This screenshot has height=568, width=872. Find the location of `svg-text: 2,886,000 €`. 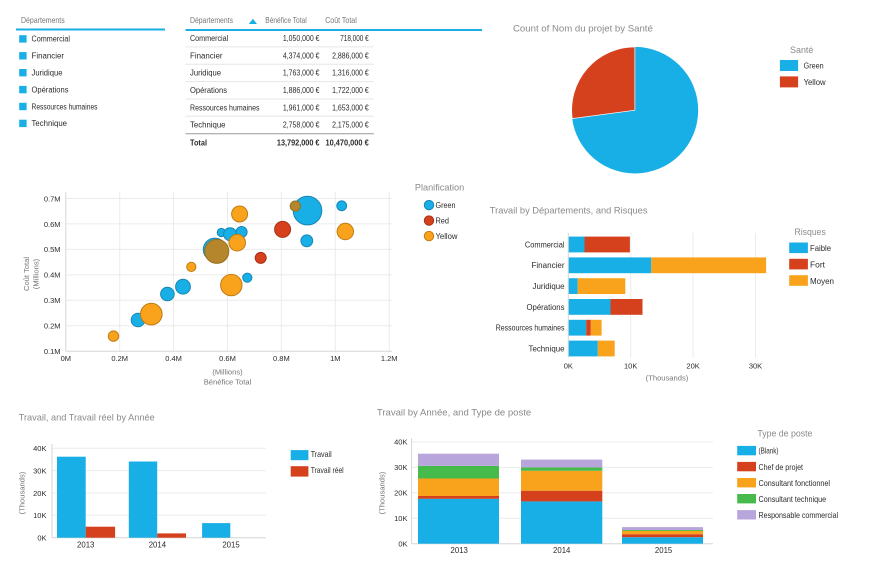

svg-text: 2,886,000 € is located at coordinates (350, 55).